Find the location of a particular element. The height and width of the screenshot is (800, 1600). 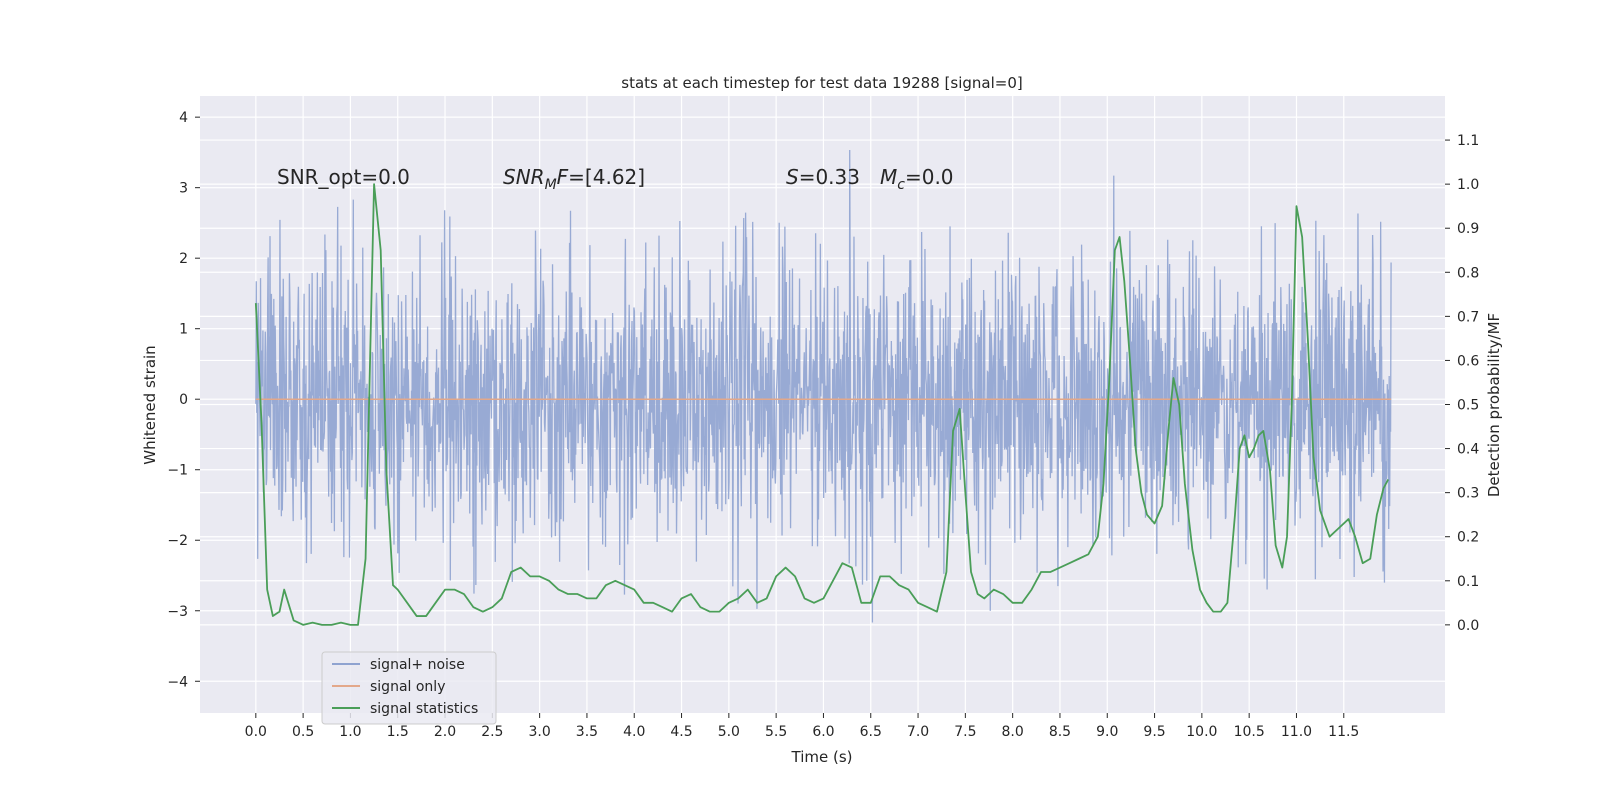

right-tick-label: 1.1 is located at coordinates (1468, 141).